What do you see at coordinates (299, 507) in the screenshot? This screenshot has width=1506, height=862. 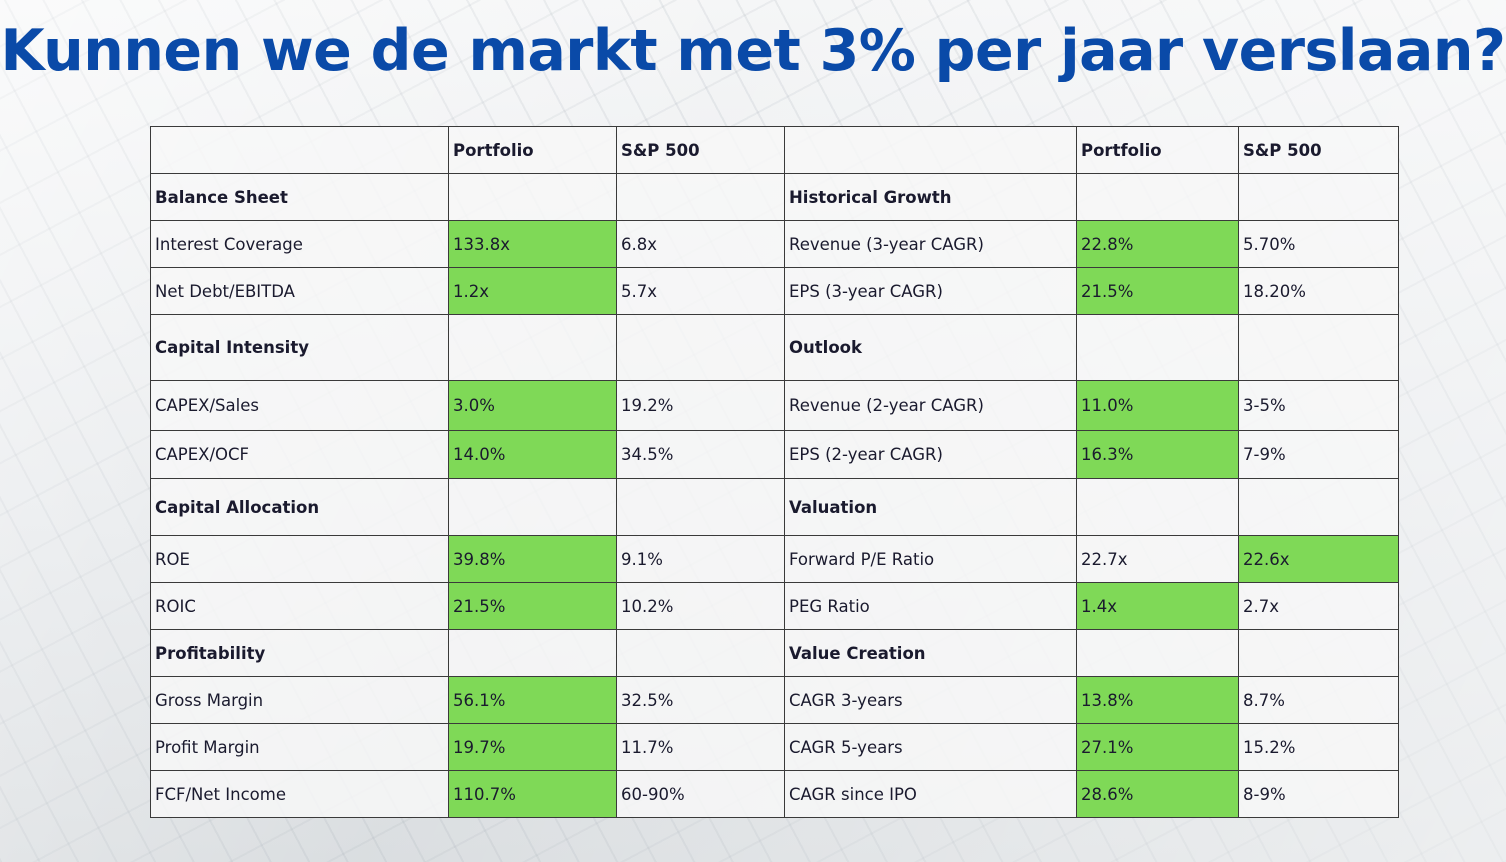 I see `left-section-title: Capital Allocation` at bounding box center [299, 507].